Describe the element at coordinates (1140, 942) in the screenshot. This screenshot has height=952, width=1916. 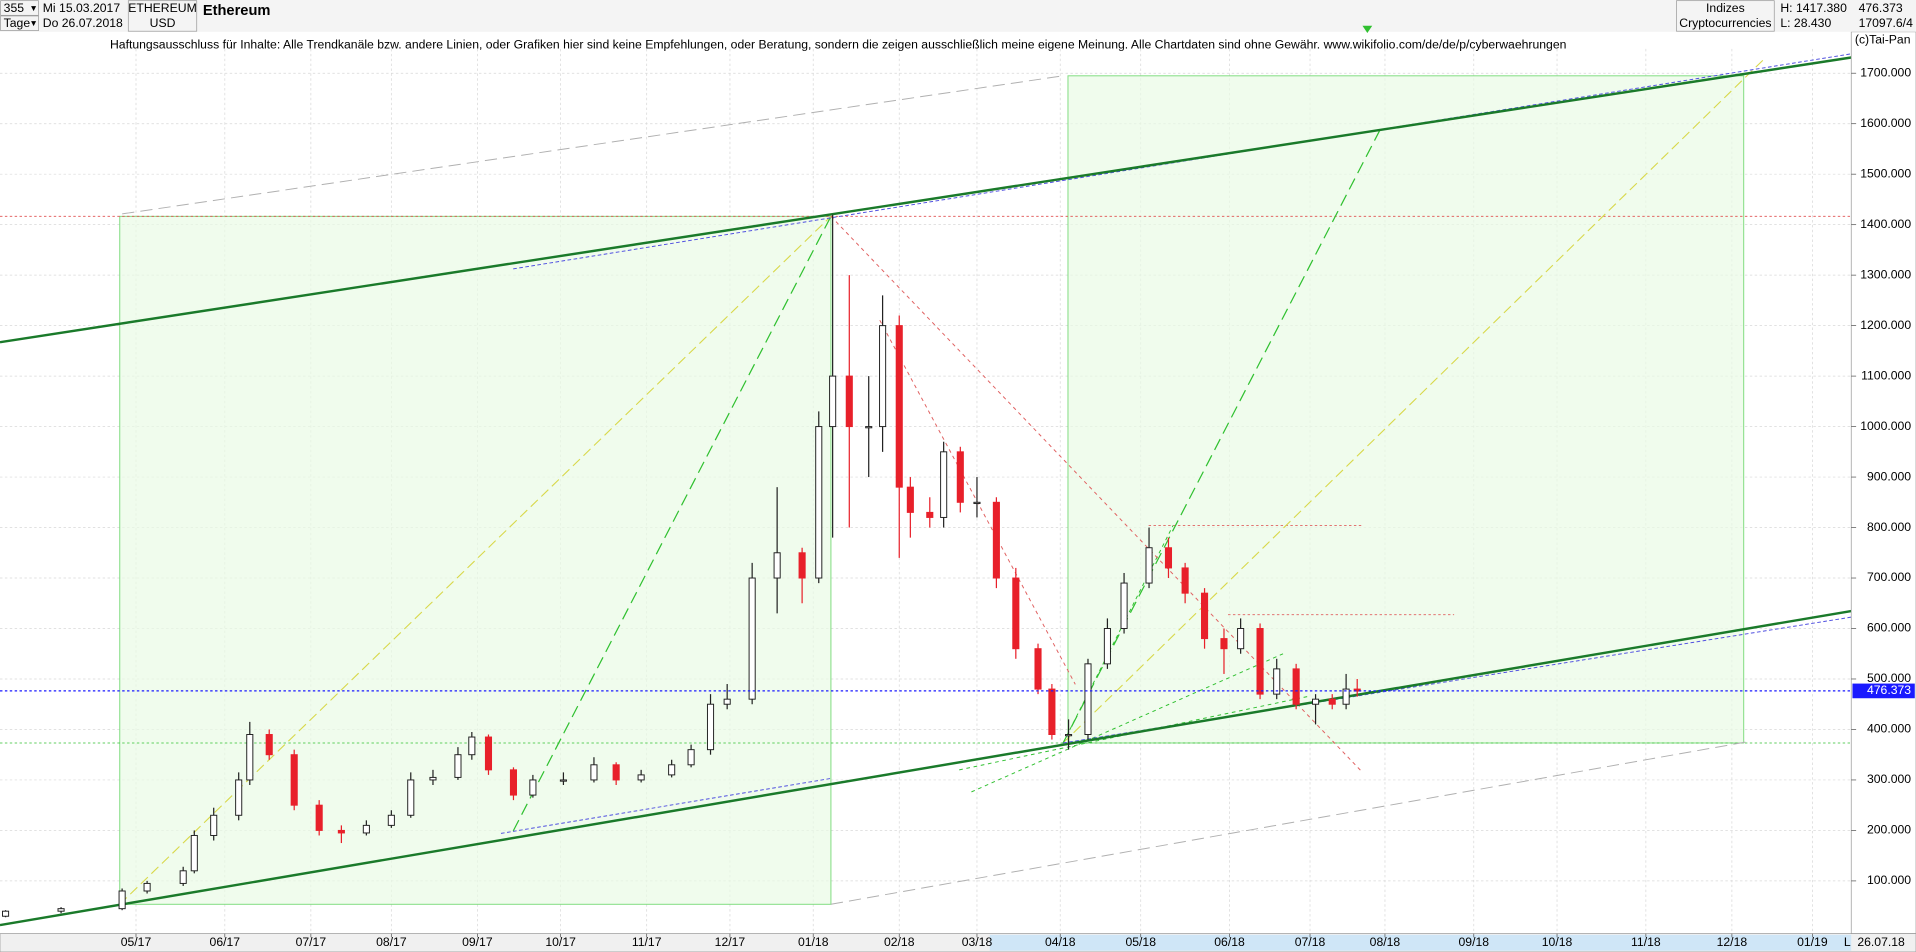
I see `x-tick-label: 05/18` at that location.